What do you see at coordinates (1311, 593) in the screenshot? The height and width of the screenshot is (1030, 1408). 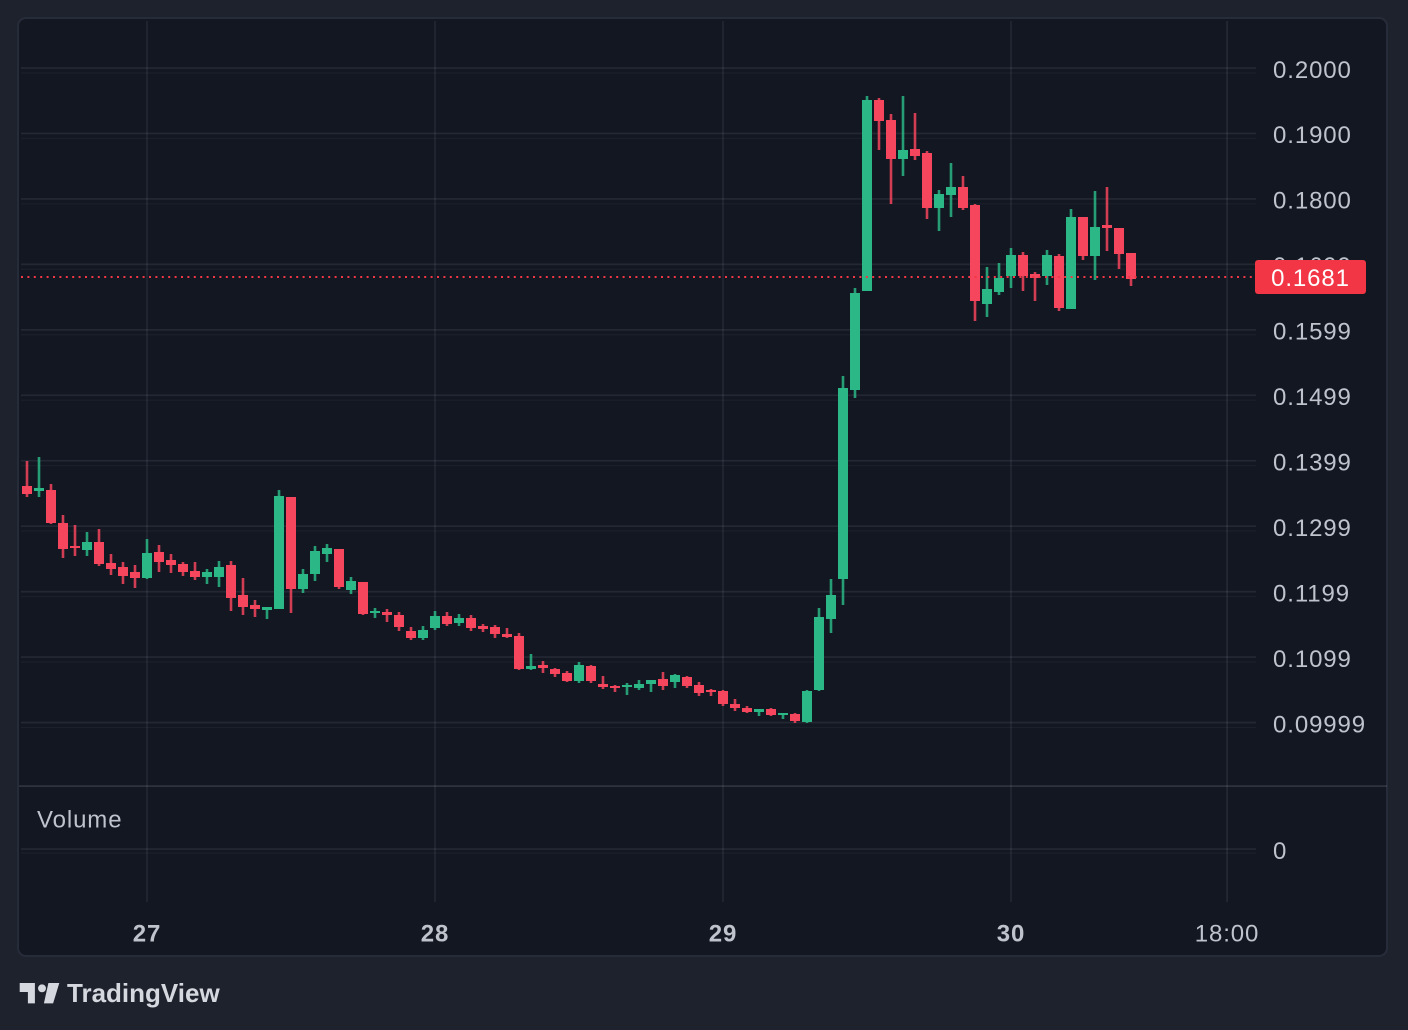 I see `svg-text: 0.1199` at bounding box center [1311, 593].